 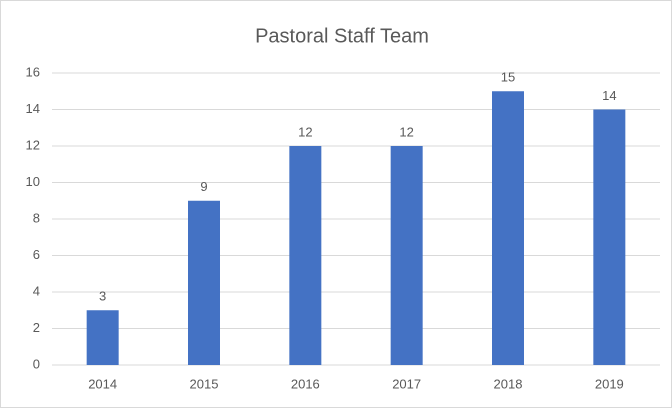 What do you see at coordinates (33, 71) in the screenshot?
I see `y-tick-label: 16` at bounding box center [33, 71].